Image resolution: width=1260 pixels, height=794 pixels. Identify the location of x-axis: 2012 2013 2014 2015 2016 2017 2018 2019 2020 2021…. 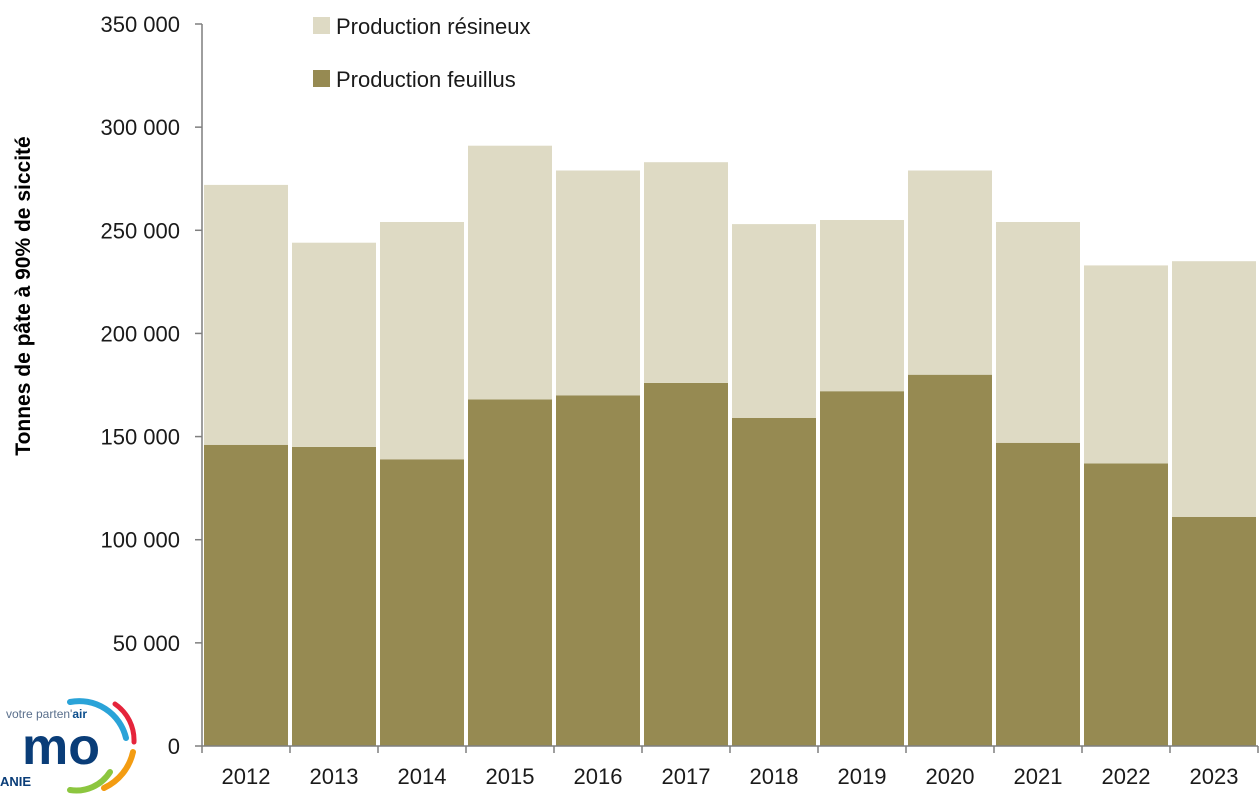
(730, 767).